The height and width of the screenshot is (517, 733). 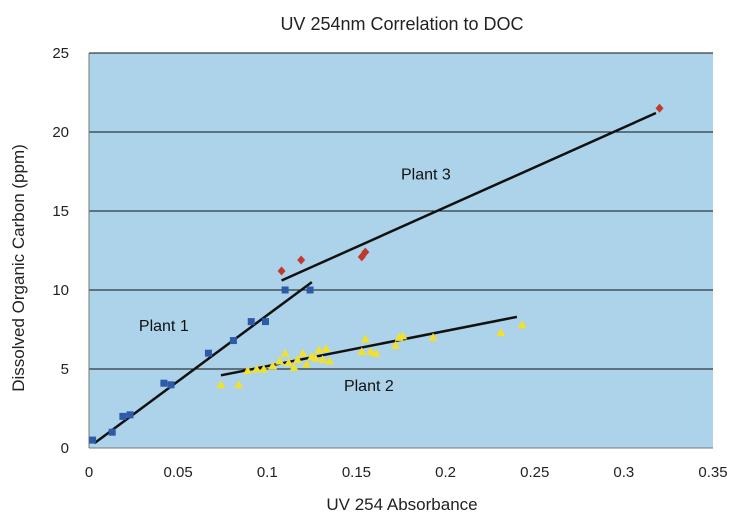 I want to click on y-axis-ticks: 0 5 10 15 20 25, so click(x=60, y=251).